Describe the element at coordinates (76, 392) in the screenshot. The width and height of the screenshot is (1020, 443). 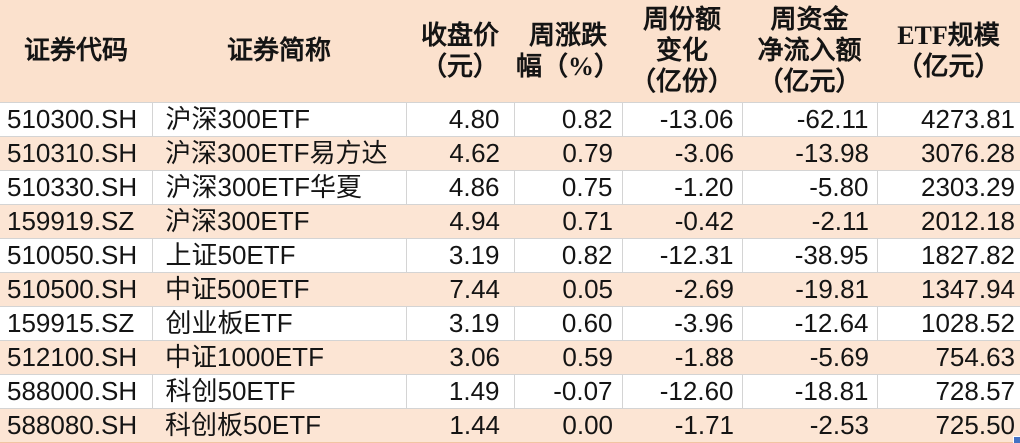
I see `cell-security-code: 588000.SH` at that location.